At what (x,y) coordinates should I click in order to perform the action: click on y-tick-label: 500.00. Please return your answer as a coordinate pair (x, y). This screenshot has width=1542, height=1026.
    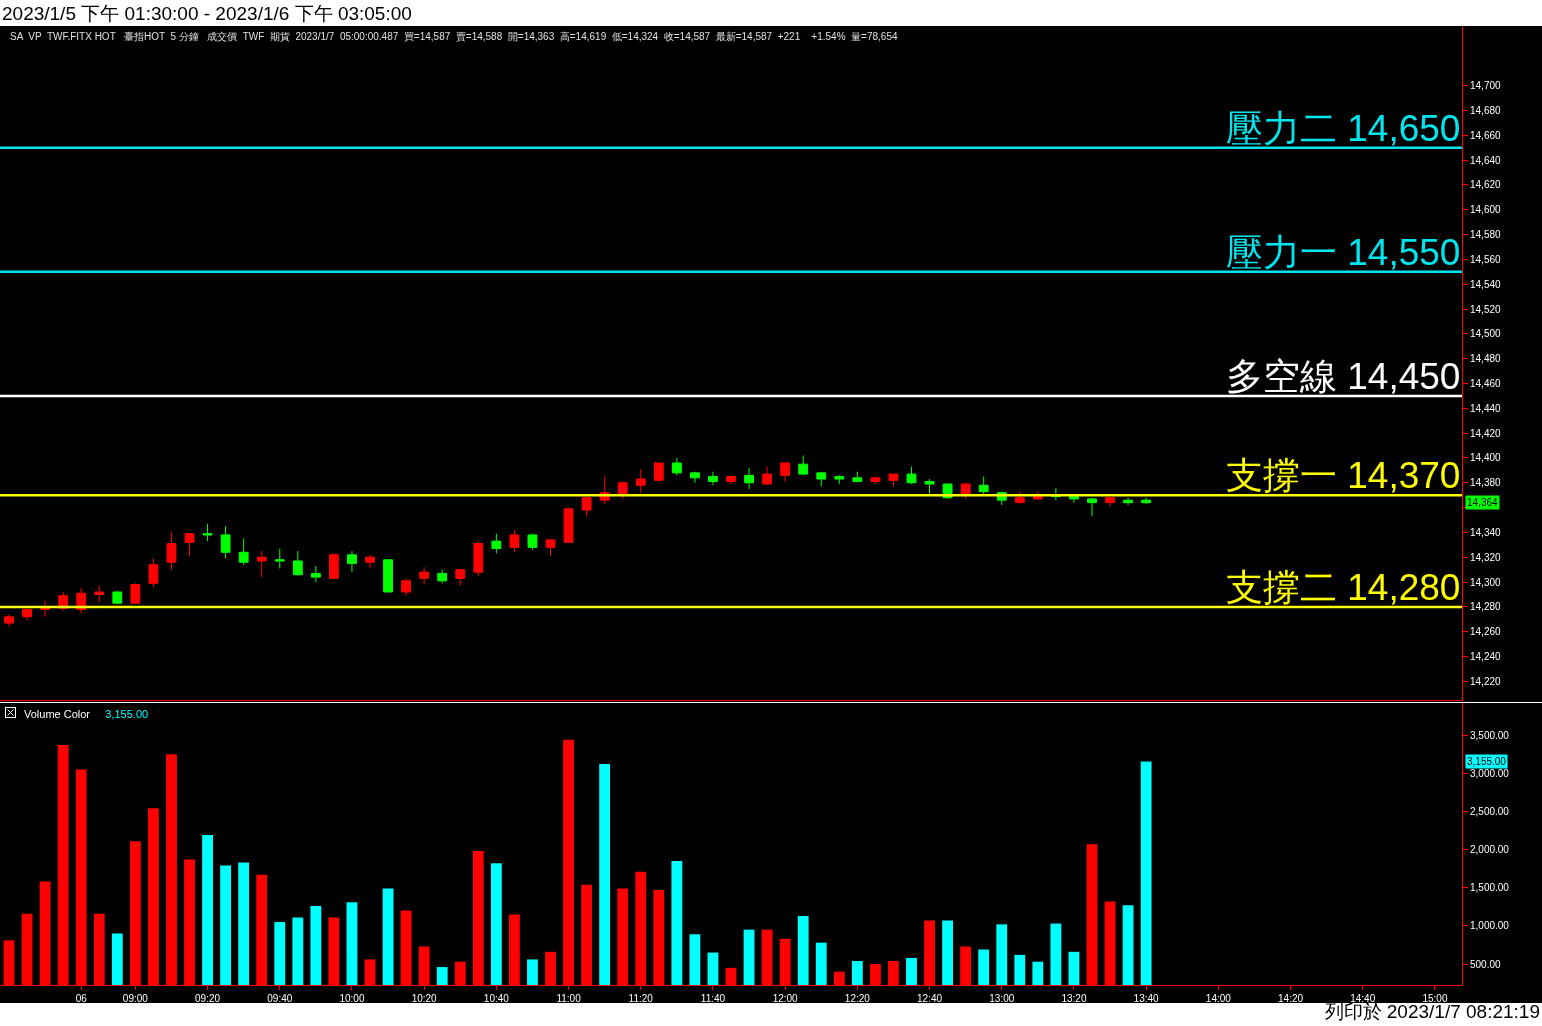
    Looking at the image, I should click on (1486, 964).